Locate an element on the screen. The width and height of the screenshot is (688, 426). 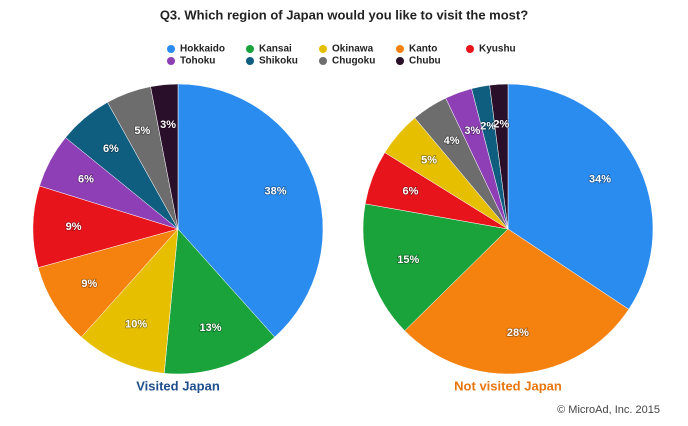
legend-label: Okinawa is located at coordinates (353, 49).